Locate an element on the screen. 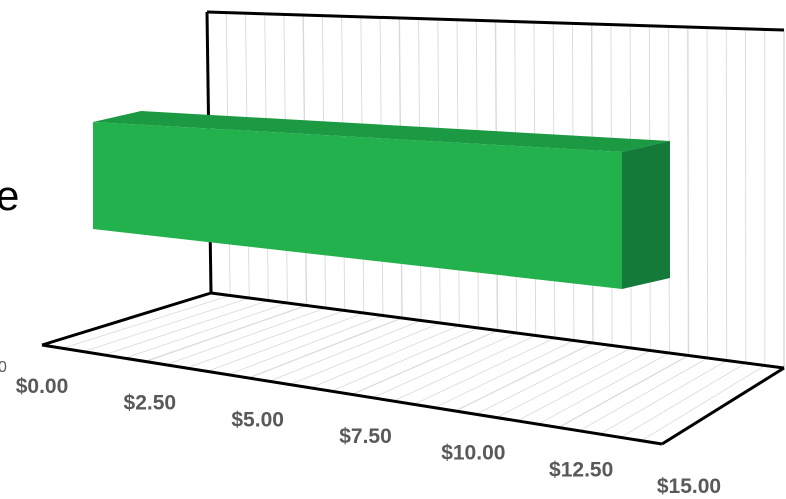 The image size is (786, 499). cut-off-tick-fragment: 0 is located at coordinates (3, 367).